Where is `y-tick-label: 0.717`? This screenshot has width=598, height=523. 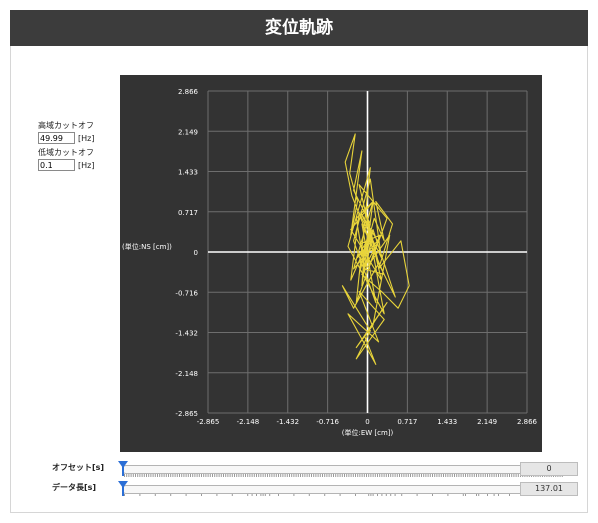
y-tick-label: 0.717 is located at coordinates (188, 213).